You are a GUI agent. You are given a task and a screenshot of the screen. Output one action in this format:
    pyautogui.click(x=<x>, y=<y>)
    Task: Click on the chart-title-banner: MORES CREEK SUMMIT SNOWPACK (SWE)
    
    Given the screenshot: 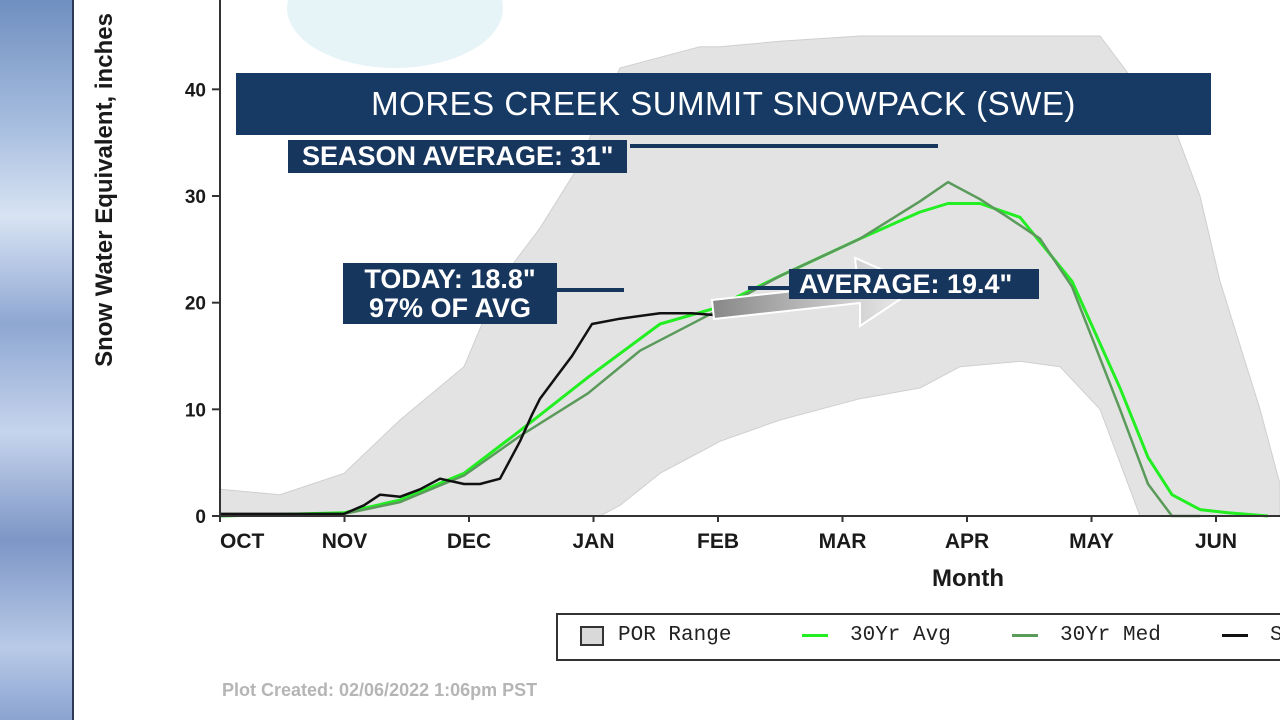 What is the action you would take?
    pyautogui.click(x=723, y=104)
    